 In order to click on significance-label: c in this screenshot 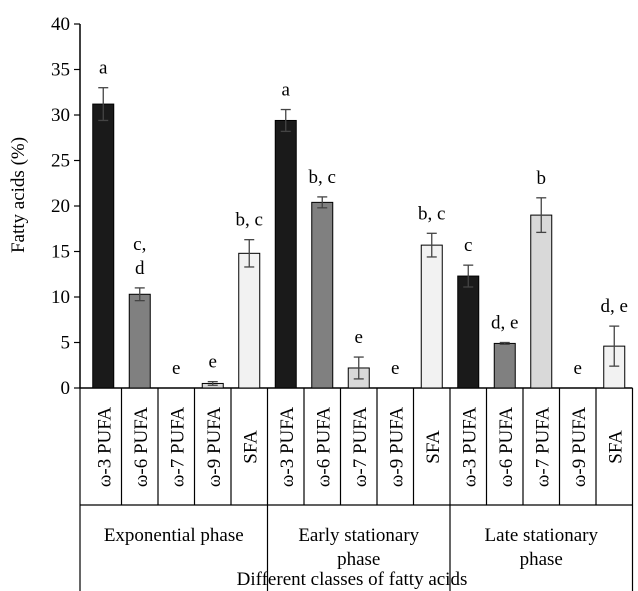, I will do `click(468, 245)`.